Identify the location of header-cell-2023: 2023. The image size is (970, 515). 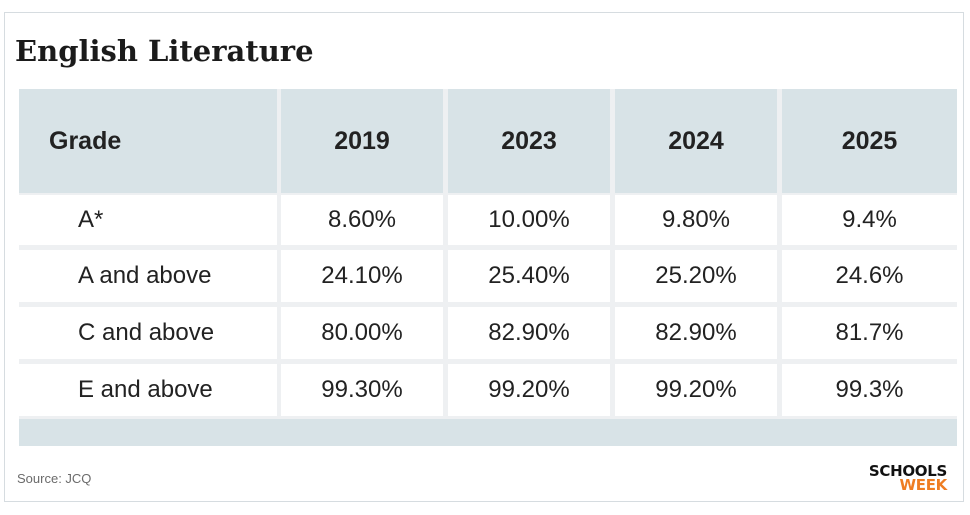
(529, 141).